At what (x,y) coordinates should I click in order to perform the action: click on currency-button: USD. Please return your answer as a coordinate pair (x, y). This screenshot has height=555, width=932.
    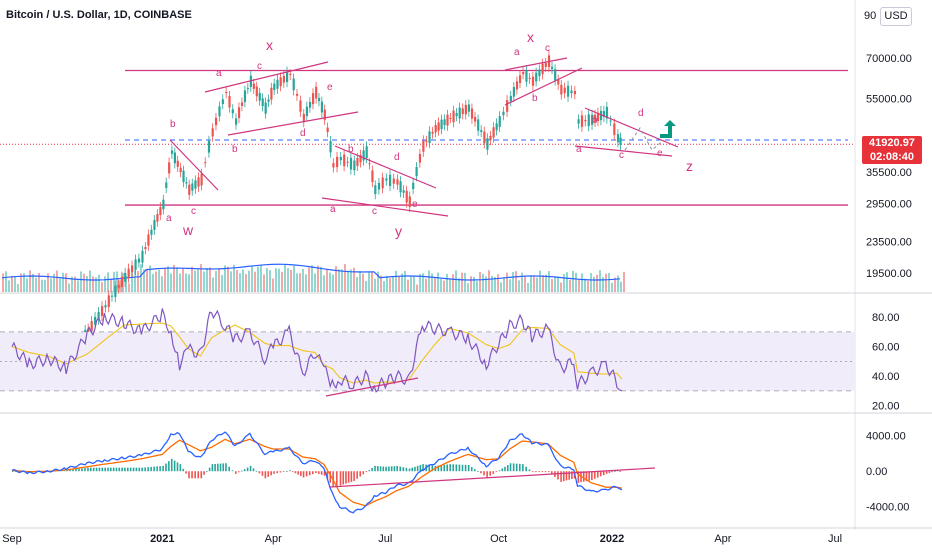
    Looking at the image, I should click on (896, 16).